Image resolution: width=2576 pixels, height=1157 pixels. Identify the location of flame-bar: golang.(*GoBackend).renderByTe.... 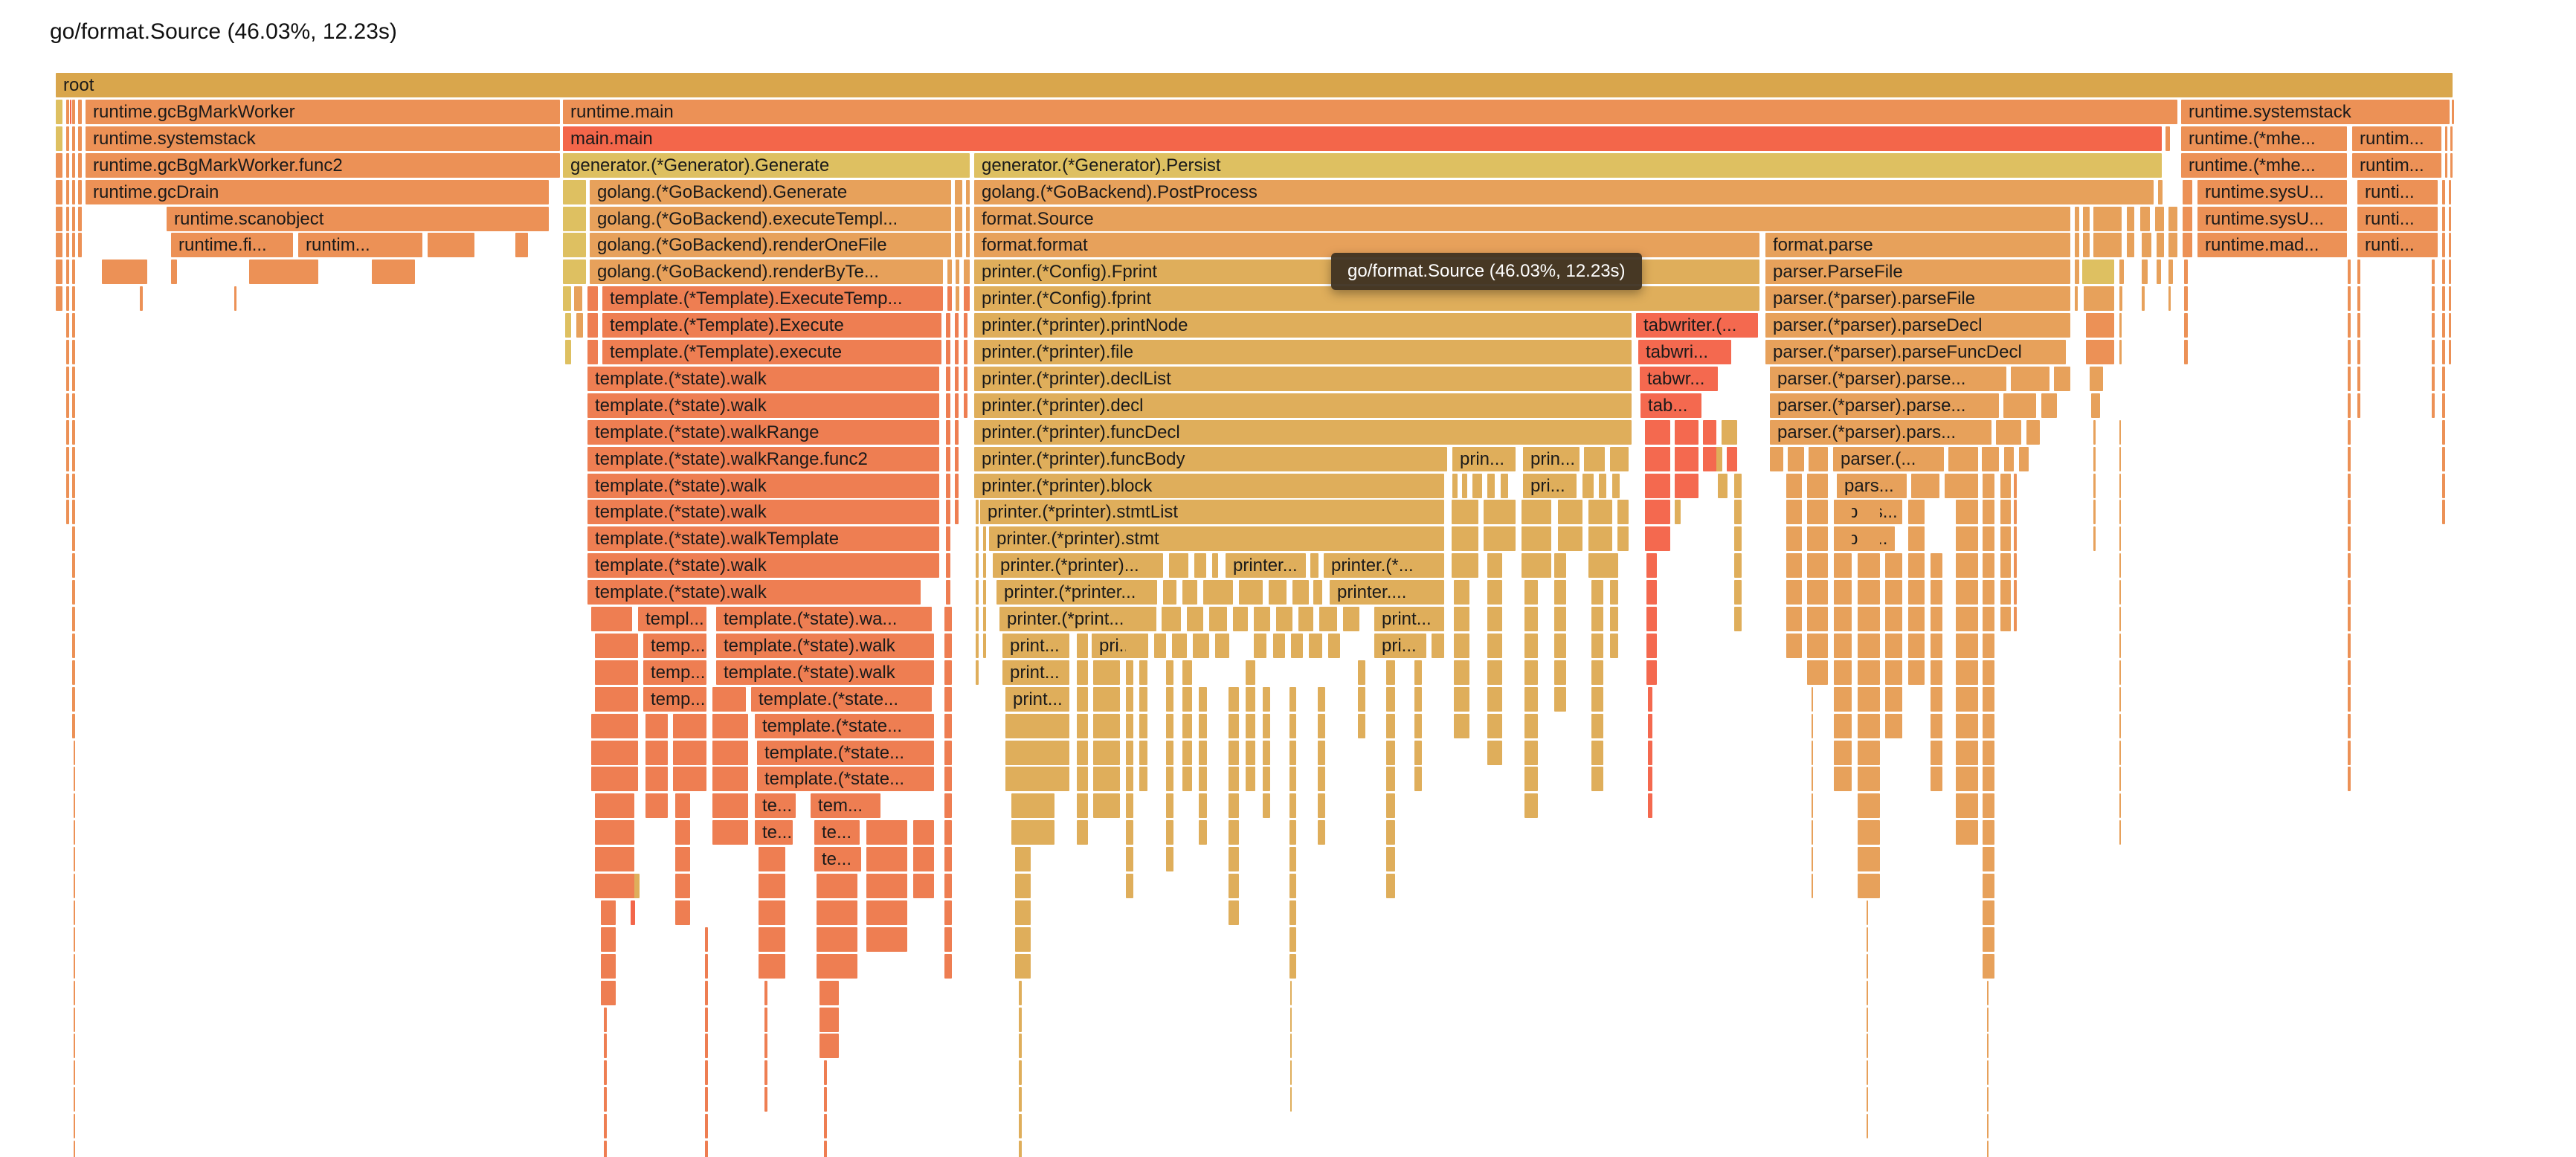
(766, 272).